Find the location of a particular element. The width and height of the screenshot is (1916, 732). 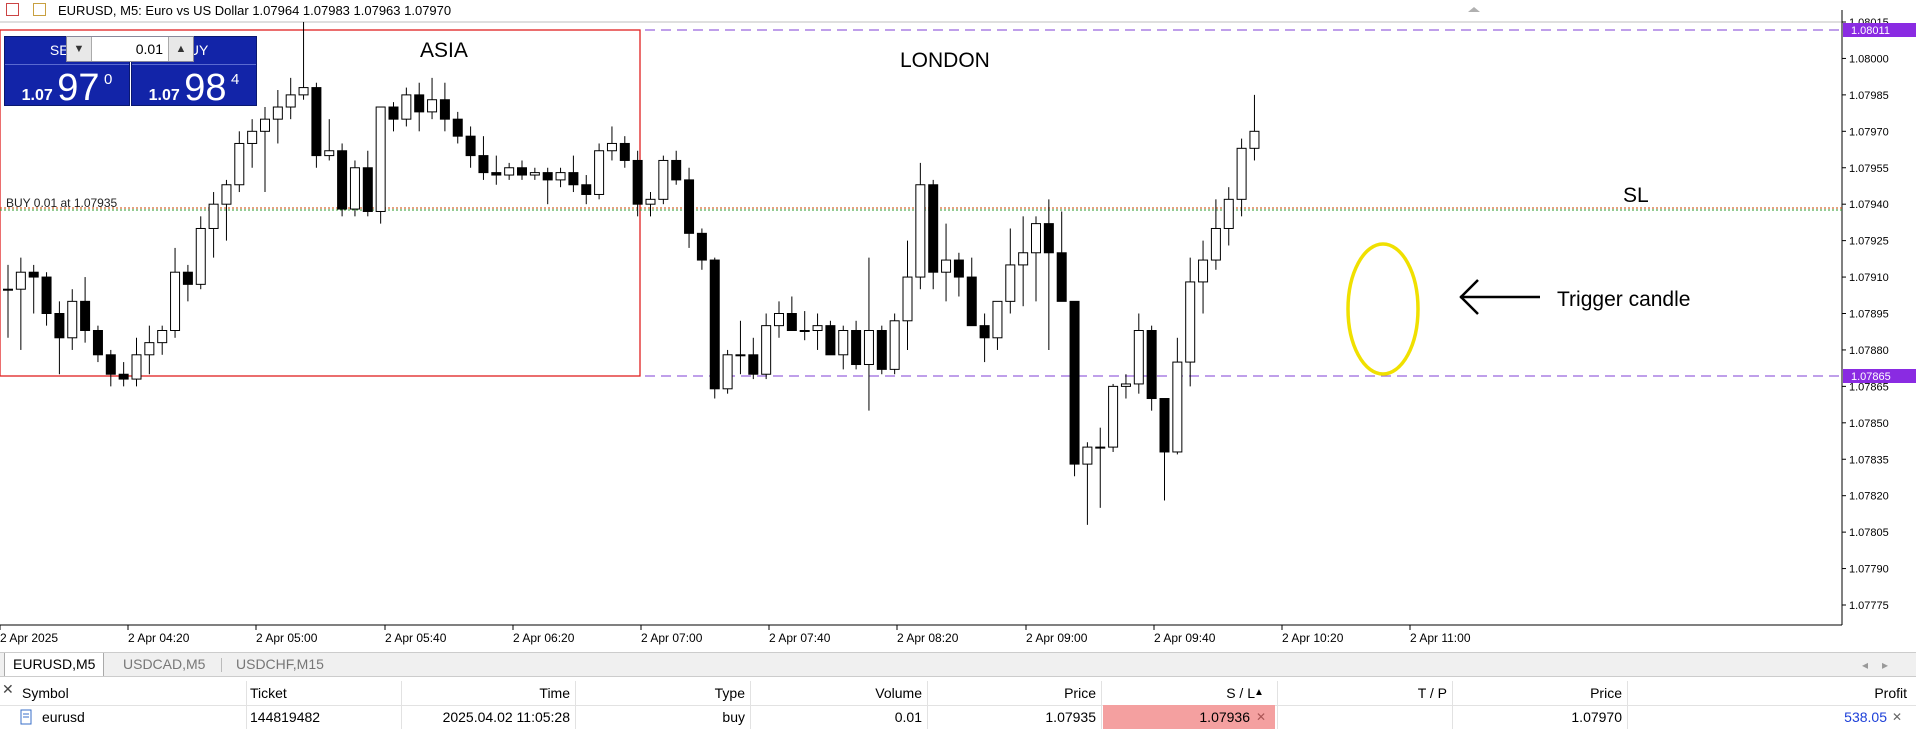

col-header-type: Type is located at coordinates (729, 693).